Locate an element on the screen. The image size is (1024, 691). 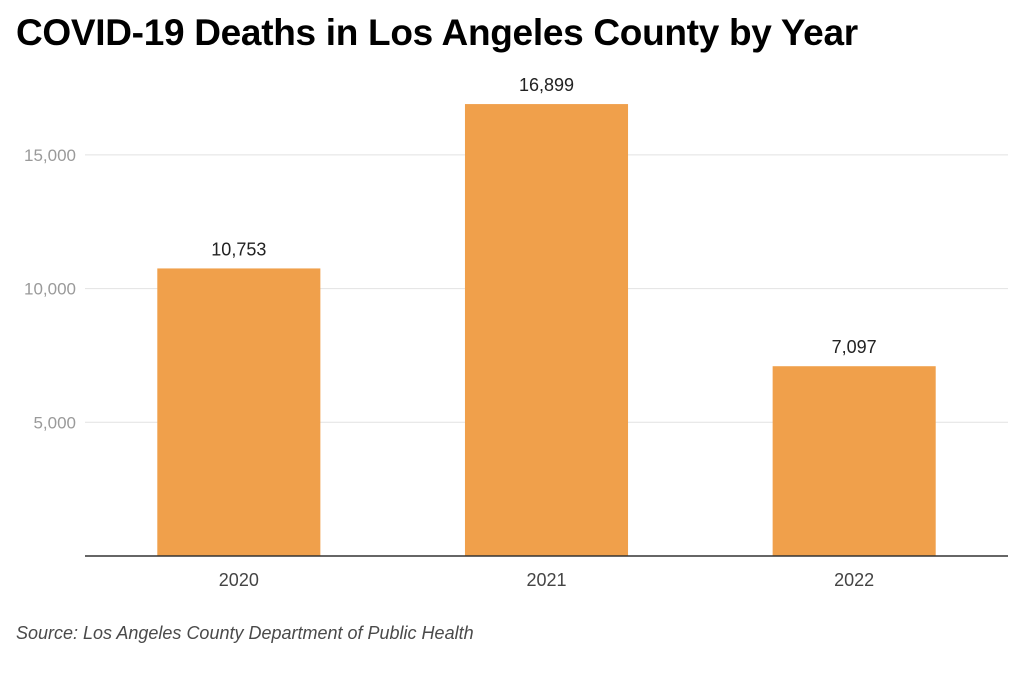
x-axis-ticks: 2020 2021 2022 is located at coordinates (546, 580).